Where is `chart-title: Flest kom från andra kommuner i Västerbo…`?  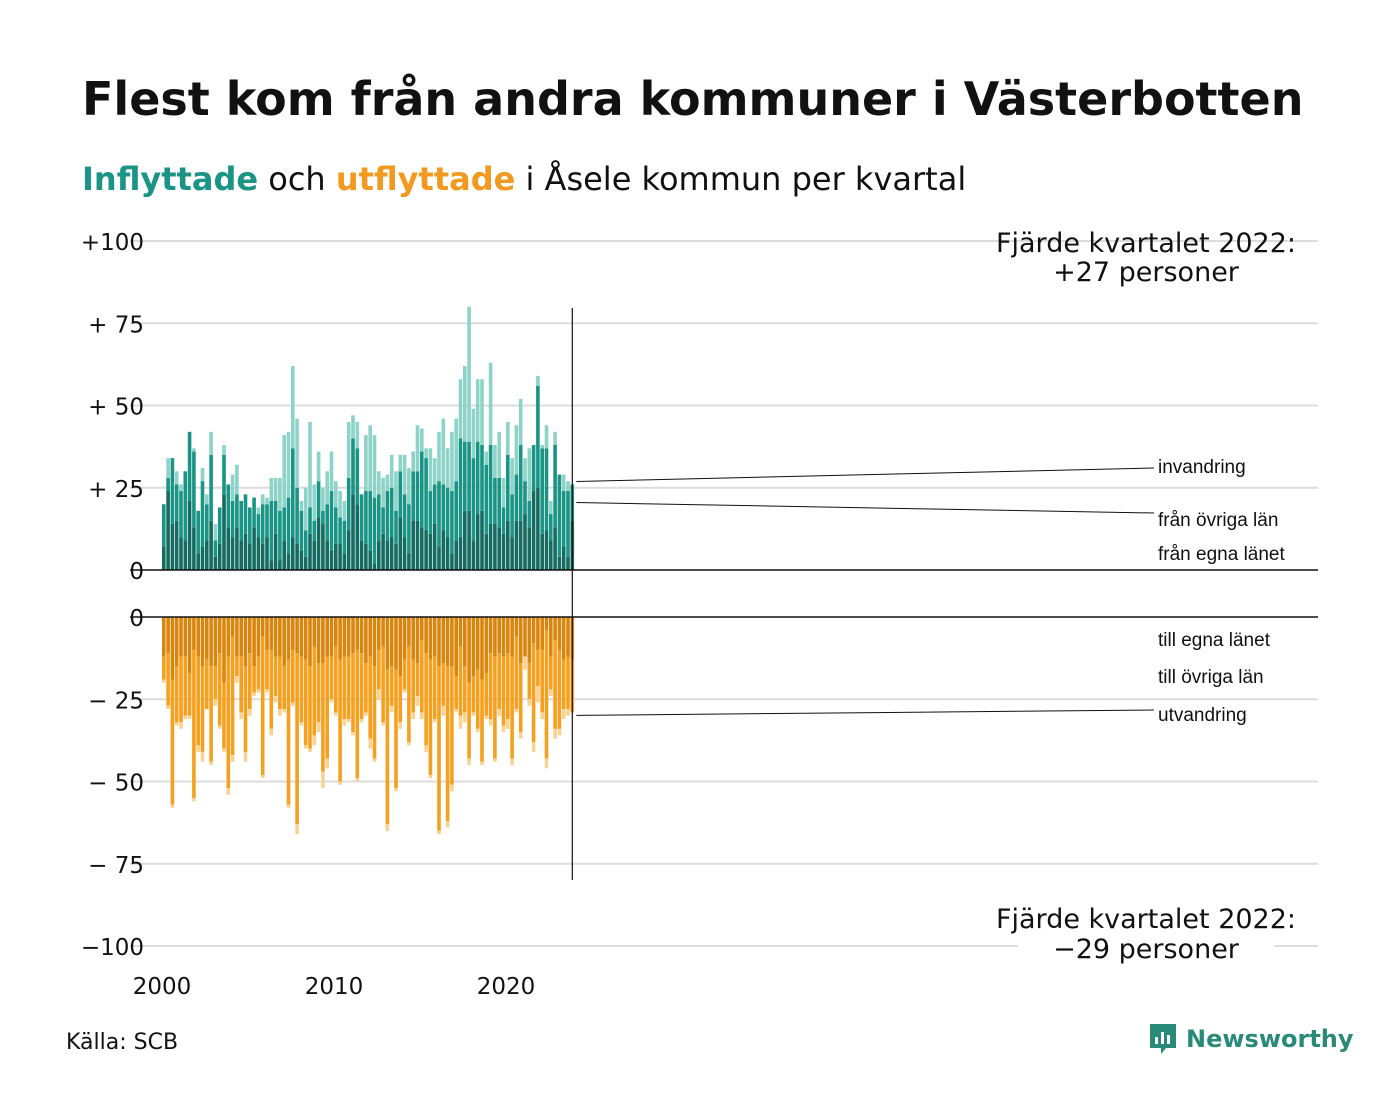
chart-title: Flest kom från andra kommuner i Västerbo… is located at coordinates (693, 99).